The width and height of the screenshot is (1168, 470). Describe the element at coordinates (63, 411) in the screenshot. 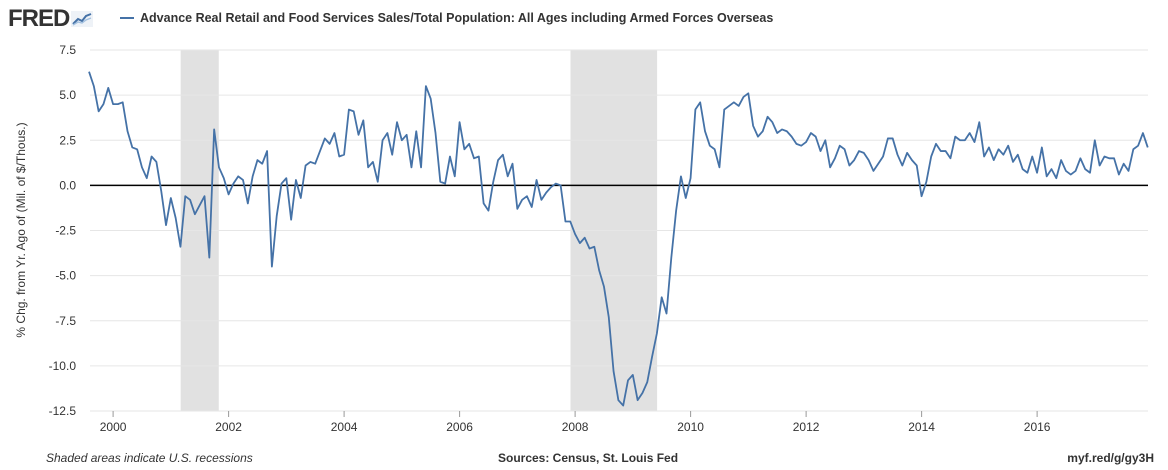

I see `y-tick-label: -12.5` at that location.